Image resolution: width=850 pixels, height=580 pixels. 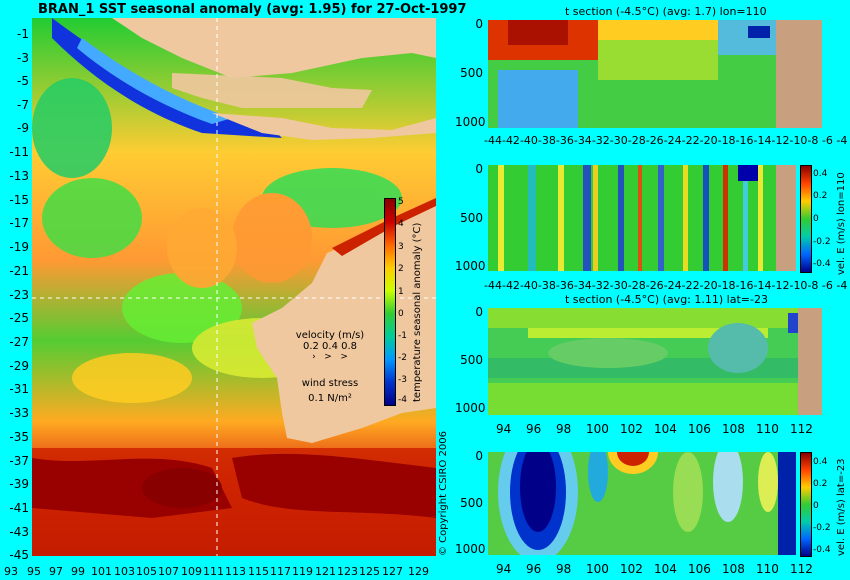 What do you see at coordinates (493, 140) in the screenshot?
I see `x-tick: -44` at bounding box center [493, 140].